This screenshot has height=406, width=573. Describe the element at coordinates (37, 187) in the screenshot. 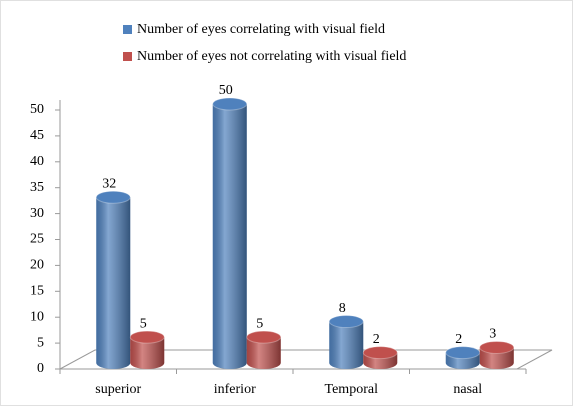

I see `y-tick-label: 35` at that location.